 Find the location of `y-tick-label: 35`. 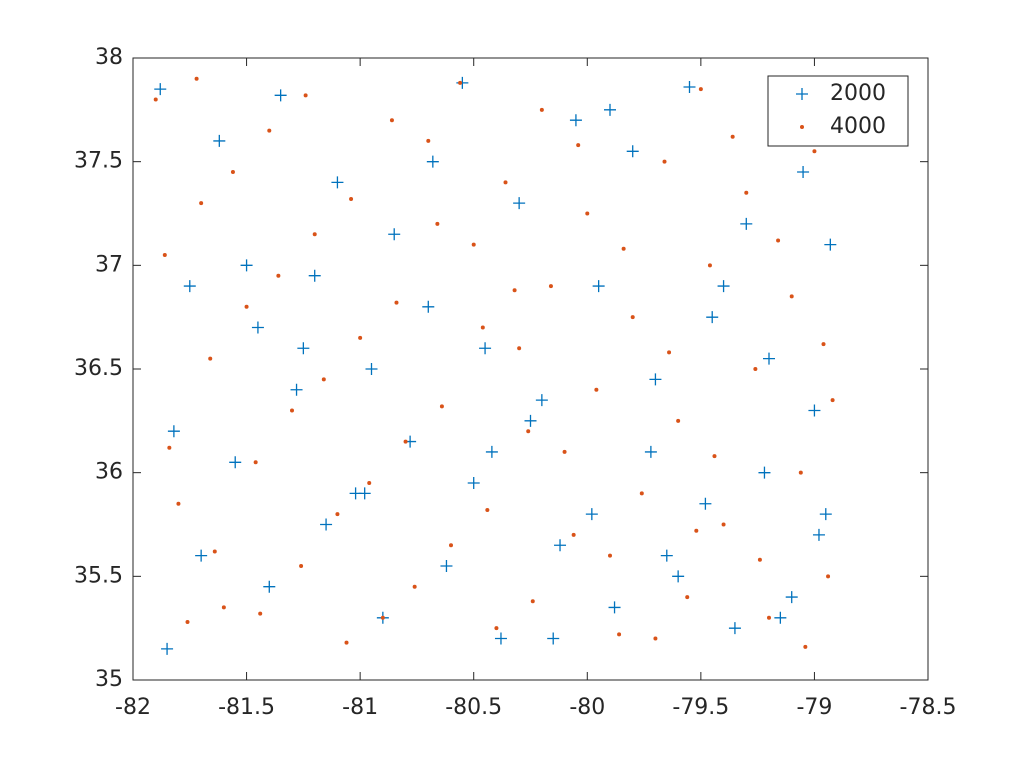

y-tick-label: 35 is located at coordinates (109, 679).